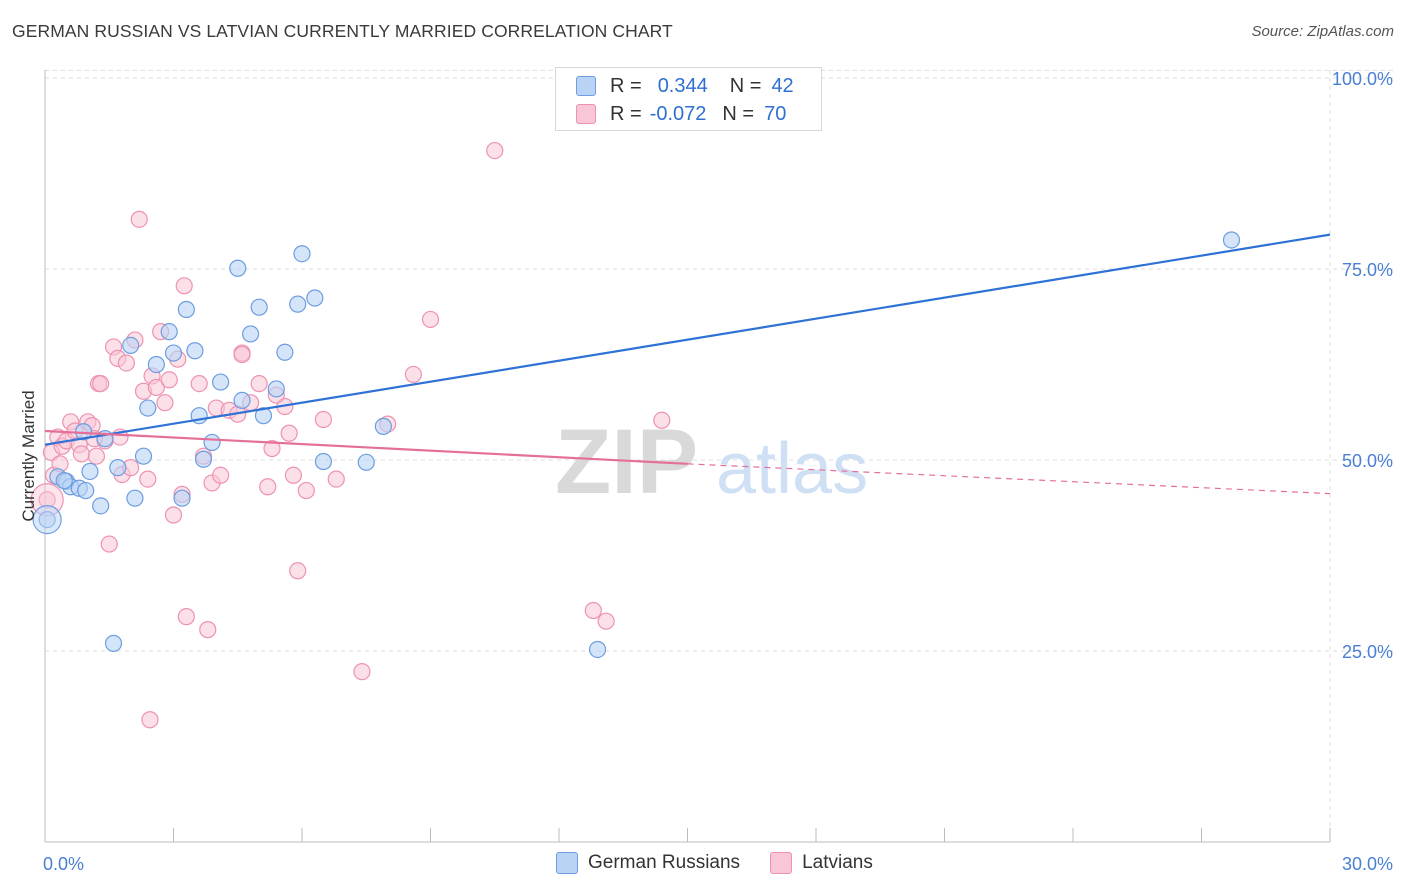 Image resolution: width=1406 pixels, height=892 pixels. What do you see at coordinates (775, 113) in the screenshot?
I see `n-value: 70` at bounding box center [775, 113].